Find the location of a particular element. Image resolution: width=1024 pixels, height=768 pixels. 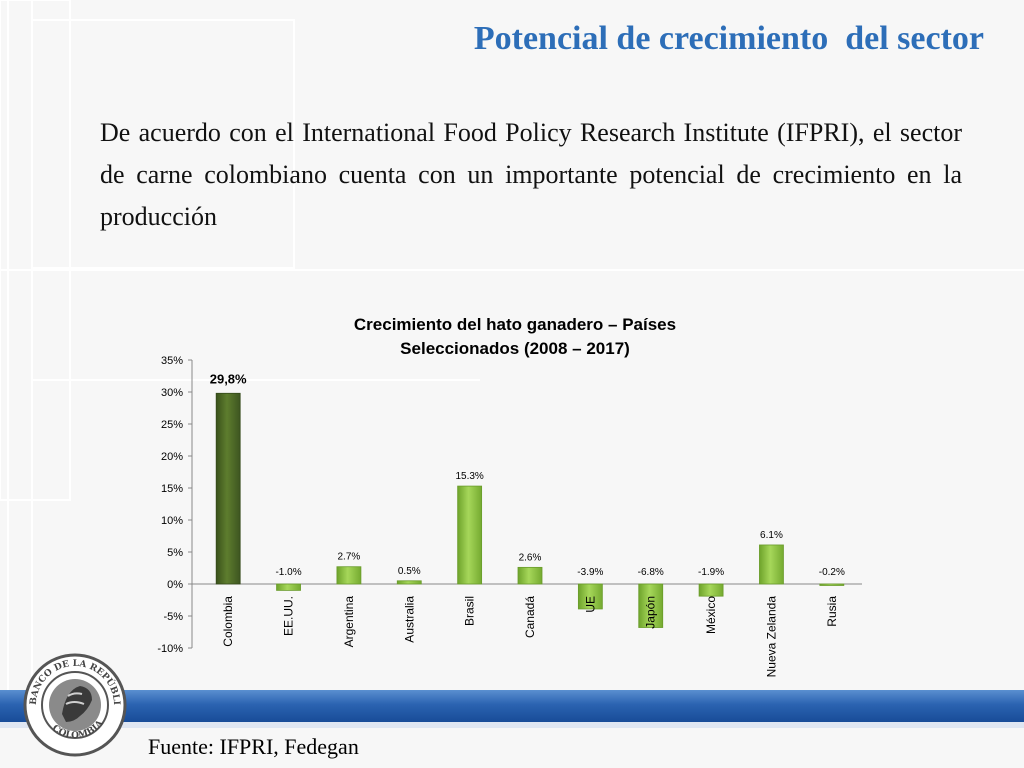

bar-australia is located at coordinates (409, 582).